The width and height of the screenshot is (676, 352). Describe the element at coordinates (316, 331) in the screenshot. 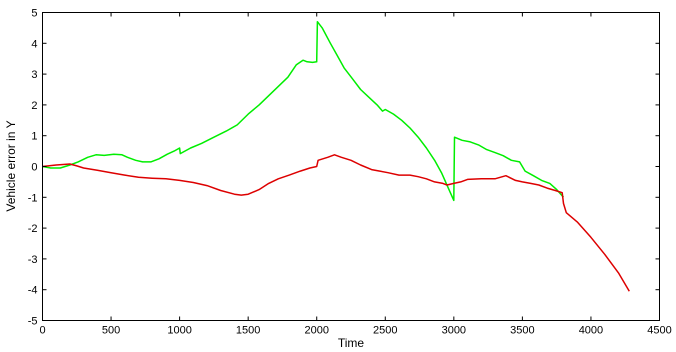

I see `x-tick-label: 2000` at that location.